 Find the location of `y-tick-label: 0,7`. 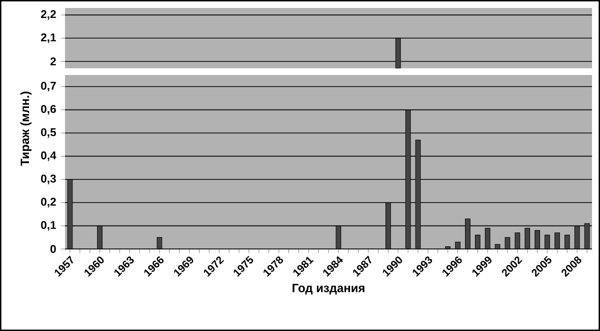

y-tick-label: 0,7 is located at coordinates (48, 87).